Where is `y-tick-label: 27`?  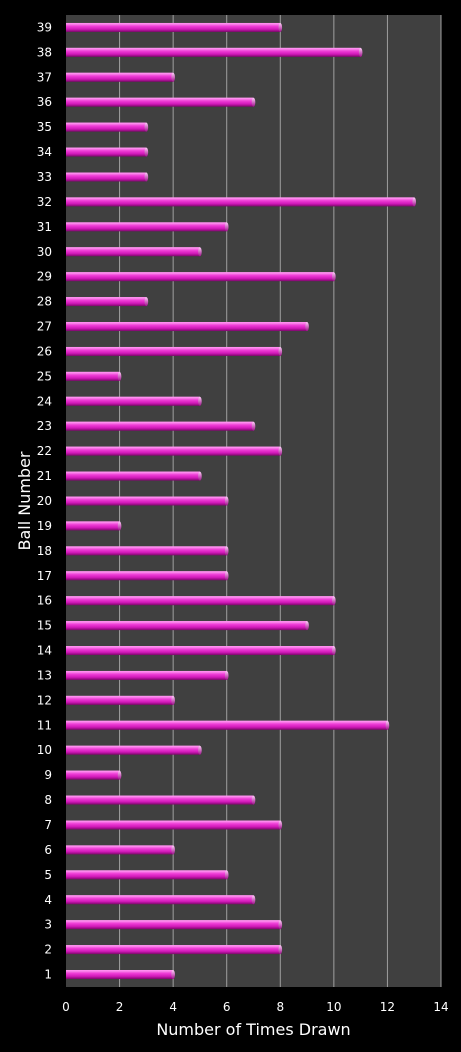 y-tick-label: 27 is located at coordinates (44, 327).